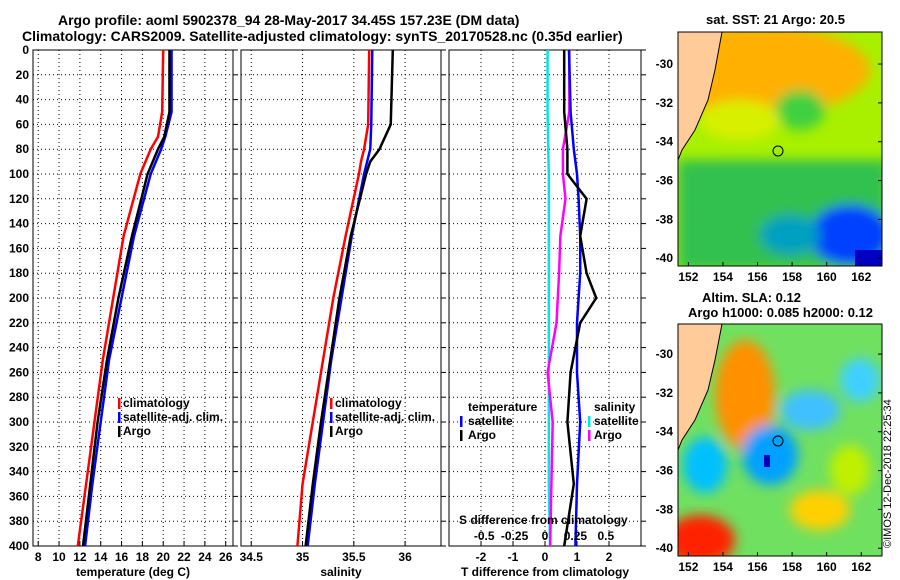 The height and width of the screenshot is (580, 900). Describe the element at coordinates (19, 546) in the screenshot. I see `y-tick-label: 400` at that location.